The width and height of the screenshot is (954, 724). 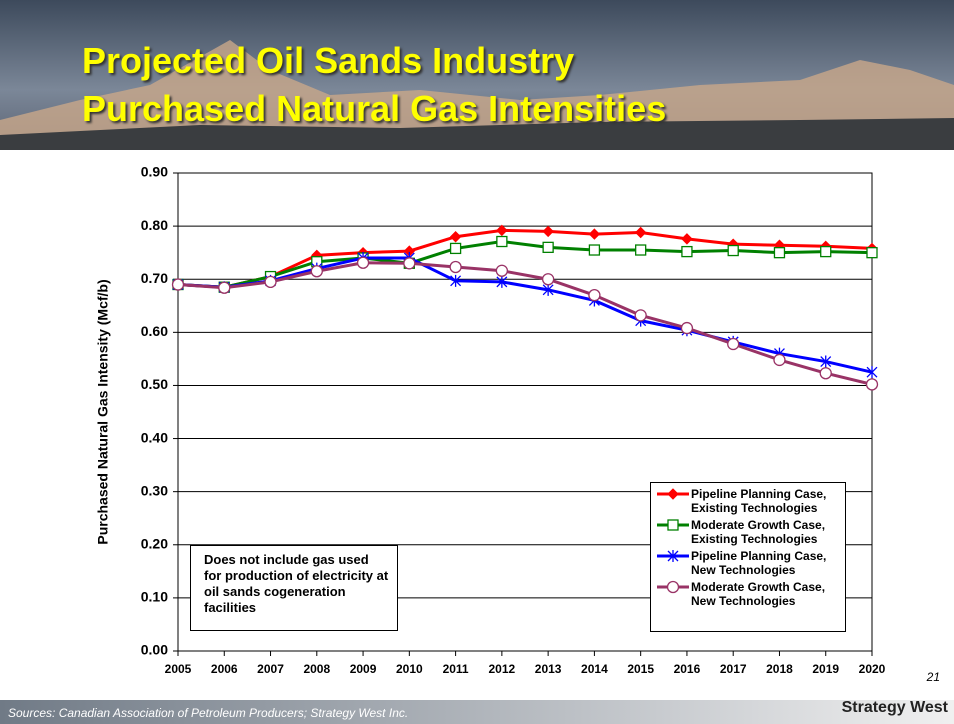 I want to click on x-tick-label: 2007, so click(x=270, y=669).